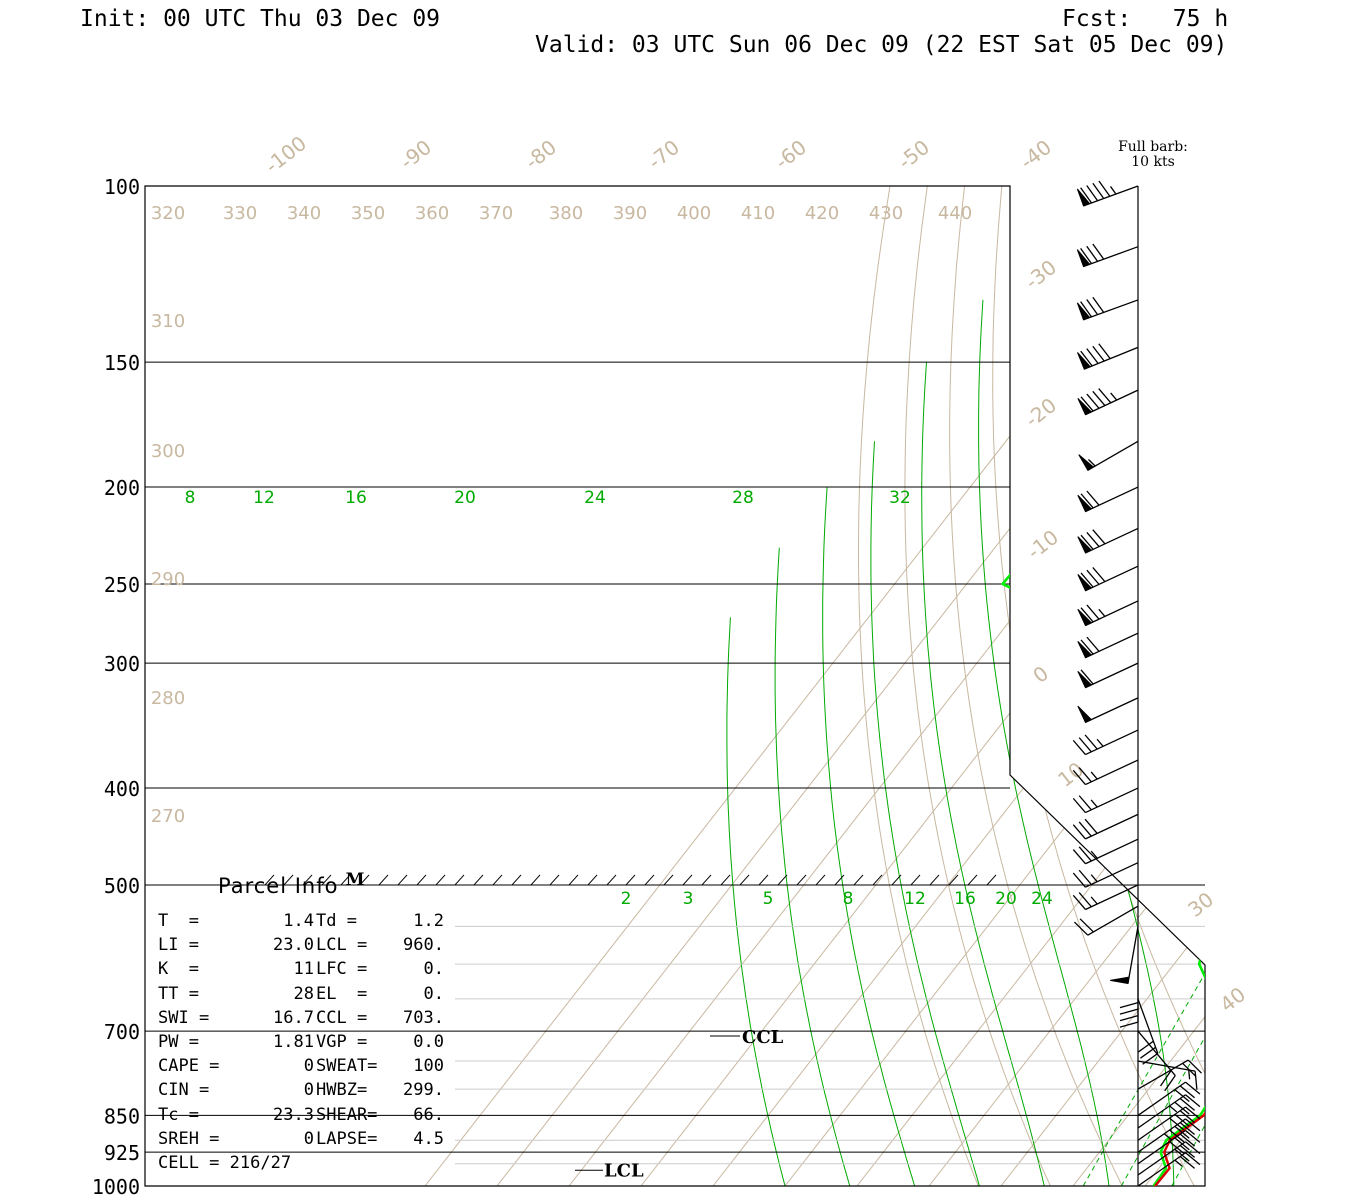 The width and height of the screenshot is (1350, 1200). I want to click on lcl-label: LCL, so click(624, 1170).